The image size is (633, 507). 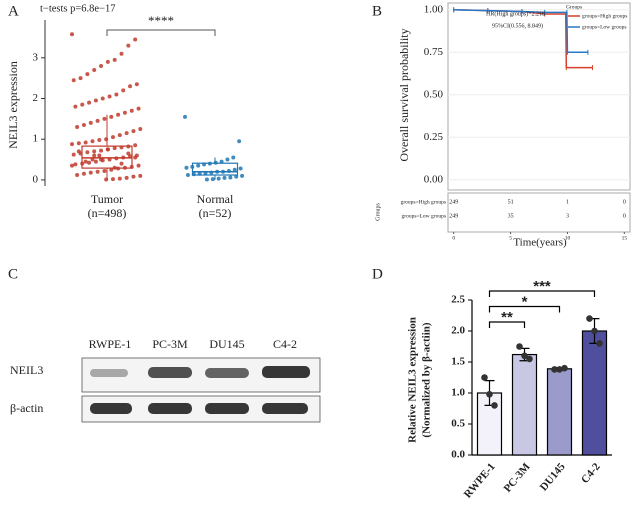 I want to click on y-axis-label: NEIL3 expression, so click(x=13, y=105).